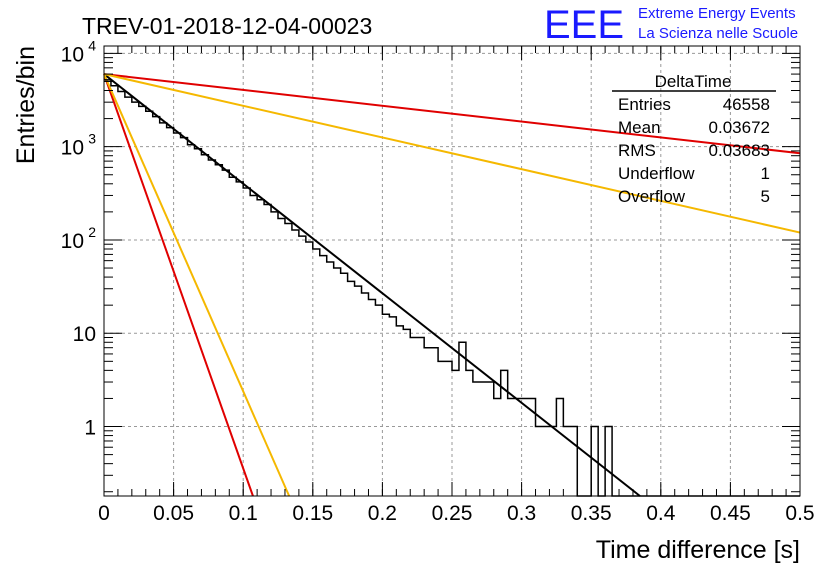  Describe the element at coordinates (698, 550) in the screenshot. I see `x-axis-label: Time difference [s]` at that location.